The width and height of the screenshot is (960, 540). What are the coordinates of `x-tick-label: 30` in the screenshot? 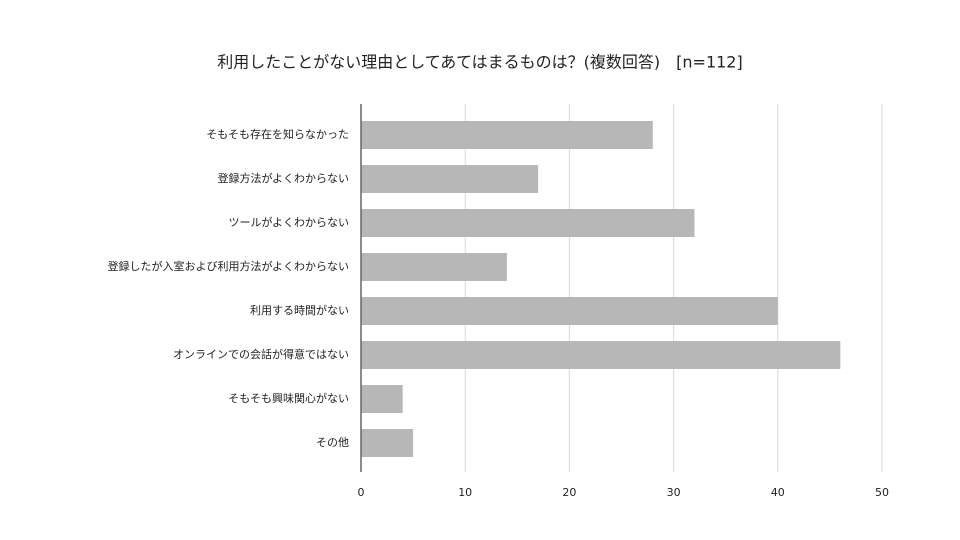 It's located at (674, 492).